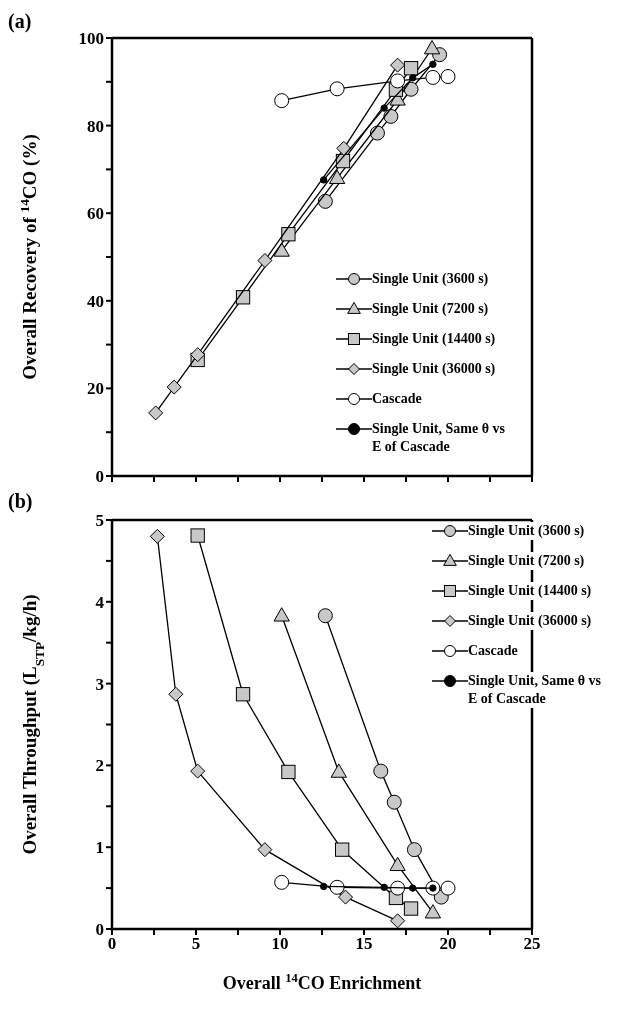  Describe the element at coordinates (100, 602) in the screenshot. I see `y-tick-label: 4` at that location.